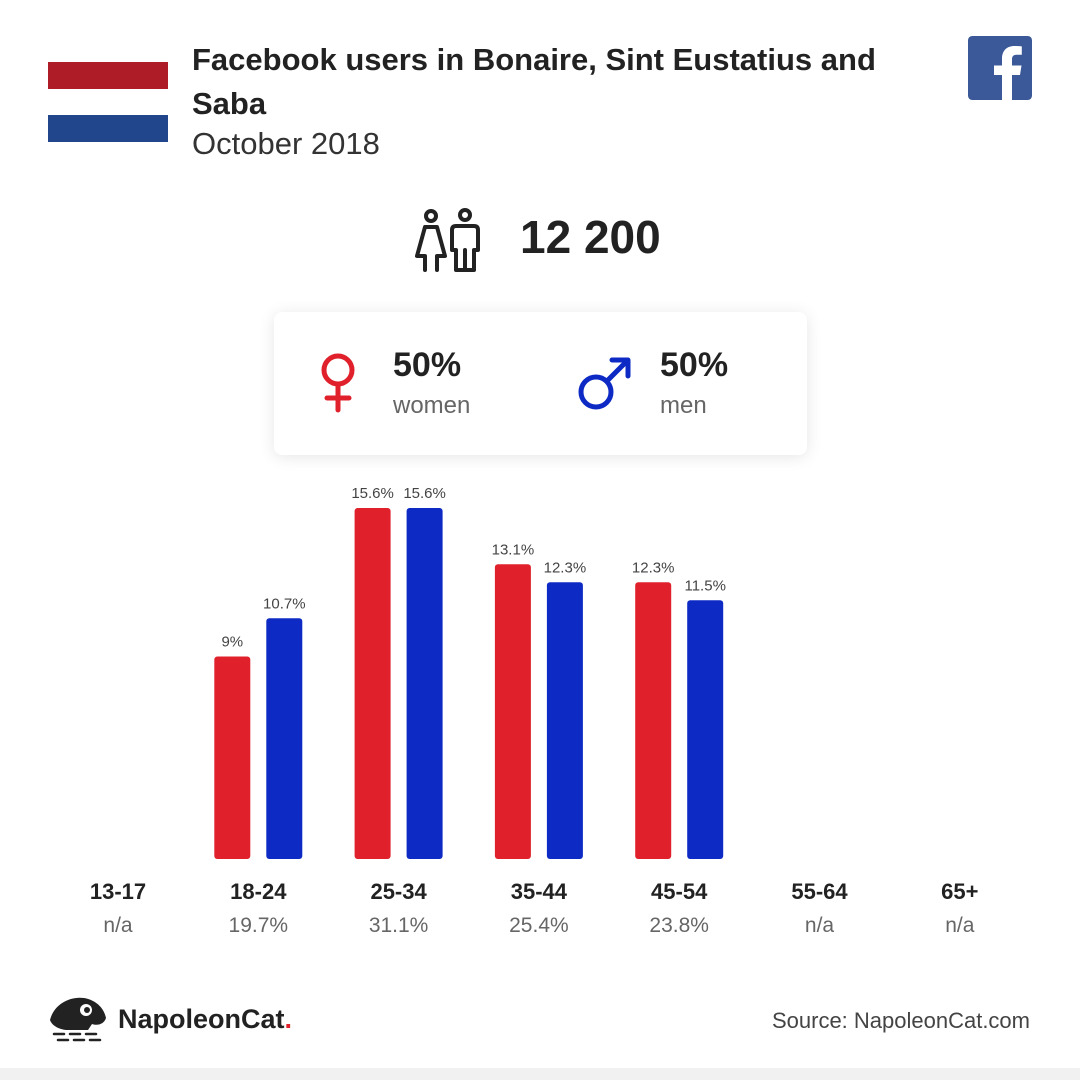 The width and height of the screenshot is (1080, 1080). What do you see at coordinates (960, 925) in the screenshot?
I see `category-total-65+: n/a` at bounding box center [960, 925].